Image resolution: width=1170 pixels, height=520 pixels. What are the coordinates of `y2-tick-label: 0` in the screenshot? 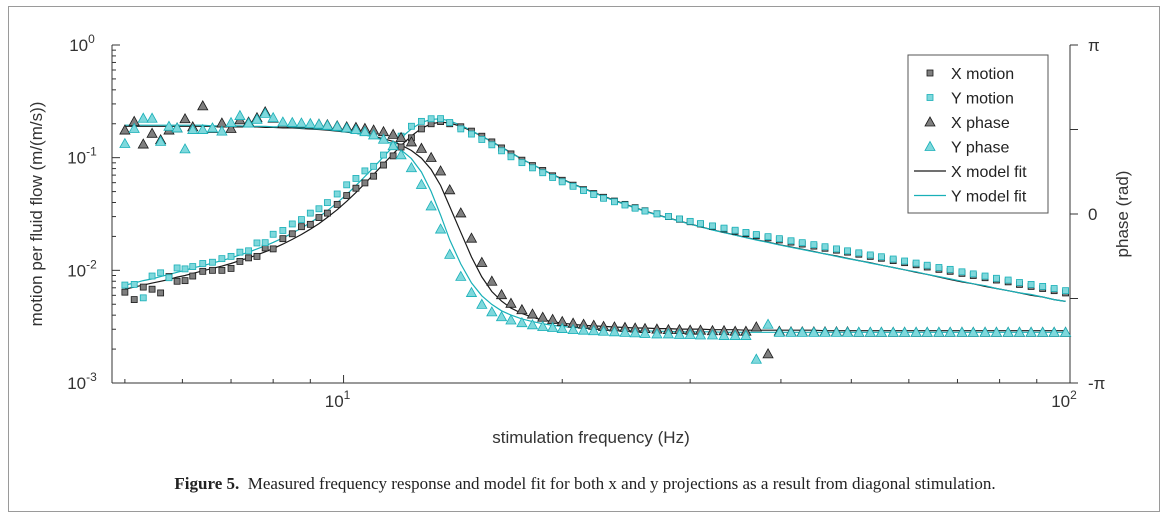 It's located at (1092, 214).